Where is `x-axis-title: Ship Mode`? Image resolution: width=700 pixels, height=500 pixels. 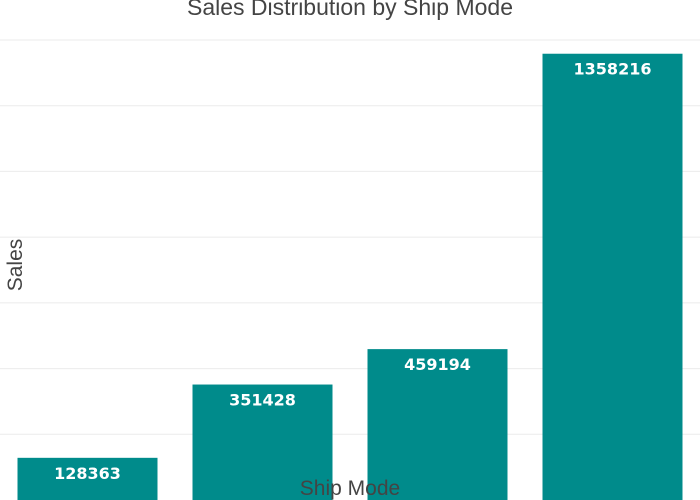 x-axis-title: Ship Mode is located at coordinates (350, 488).